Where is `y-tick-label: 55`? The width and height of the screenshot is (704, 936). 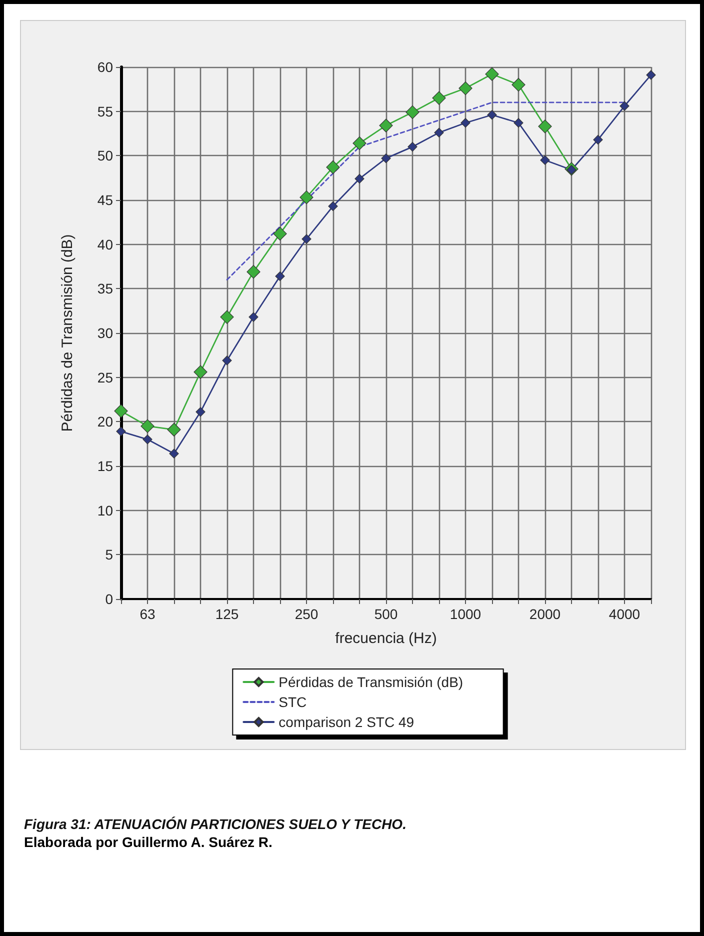
y-tick-label: 55 is located at coordinates (105, 111).